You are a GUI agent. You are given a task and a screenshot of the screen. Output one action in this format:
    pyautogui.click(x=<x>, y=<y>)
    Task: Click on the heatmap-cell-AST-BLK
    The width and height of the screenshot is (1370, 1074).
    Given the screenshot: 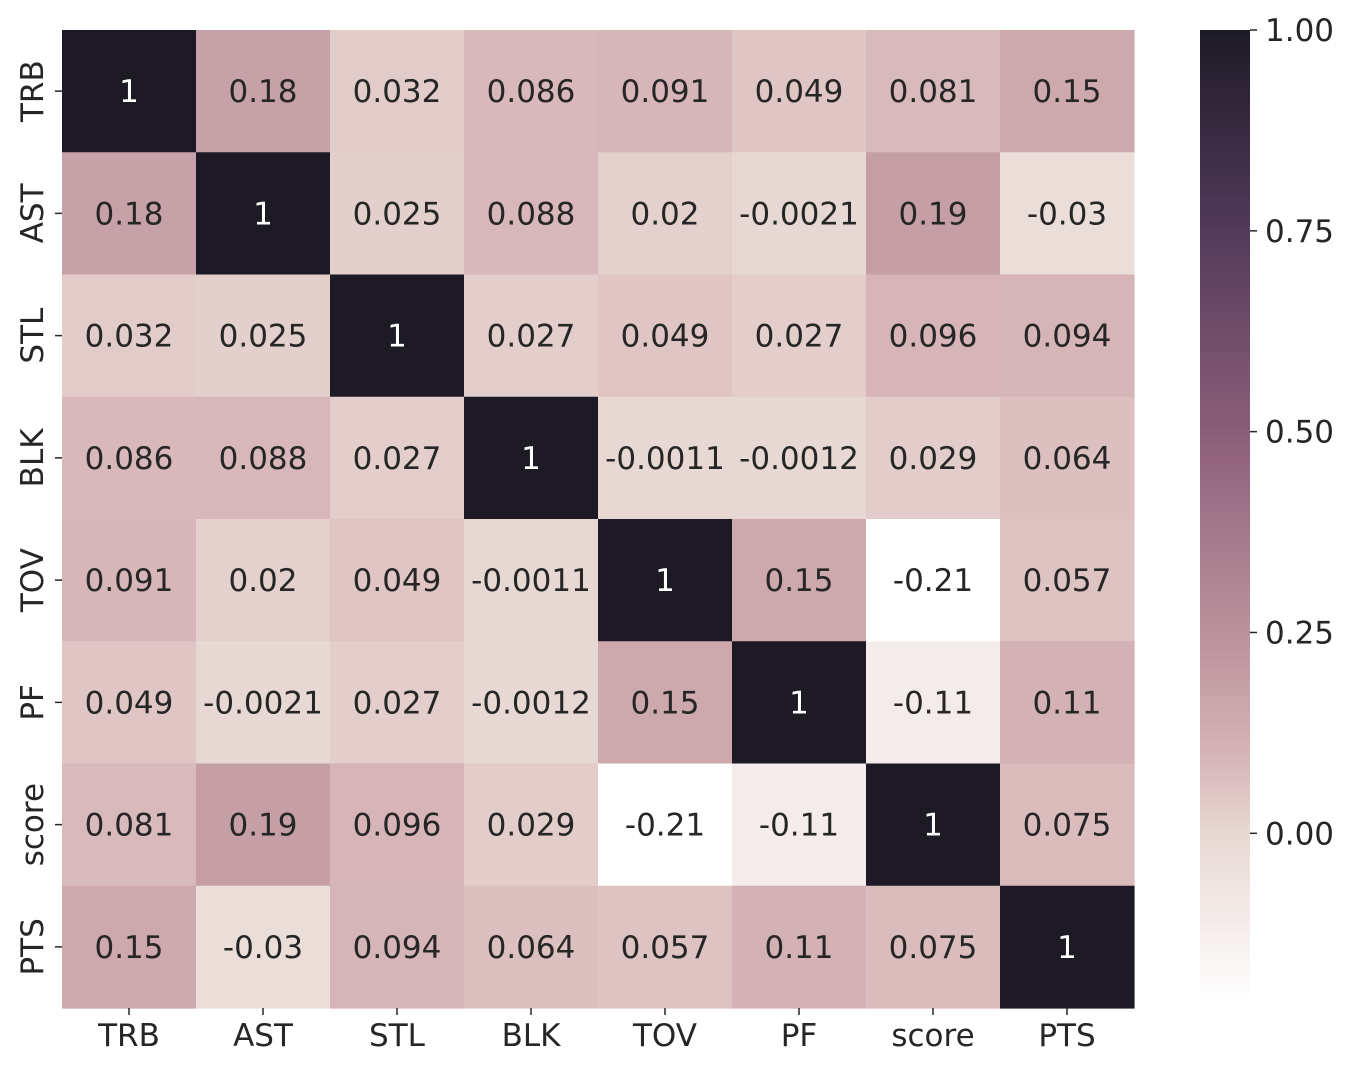 What is the action you would take?
    pyautogui.click(x=531, y=214)
    